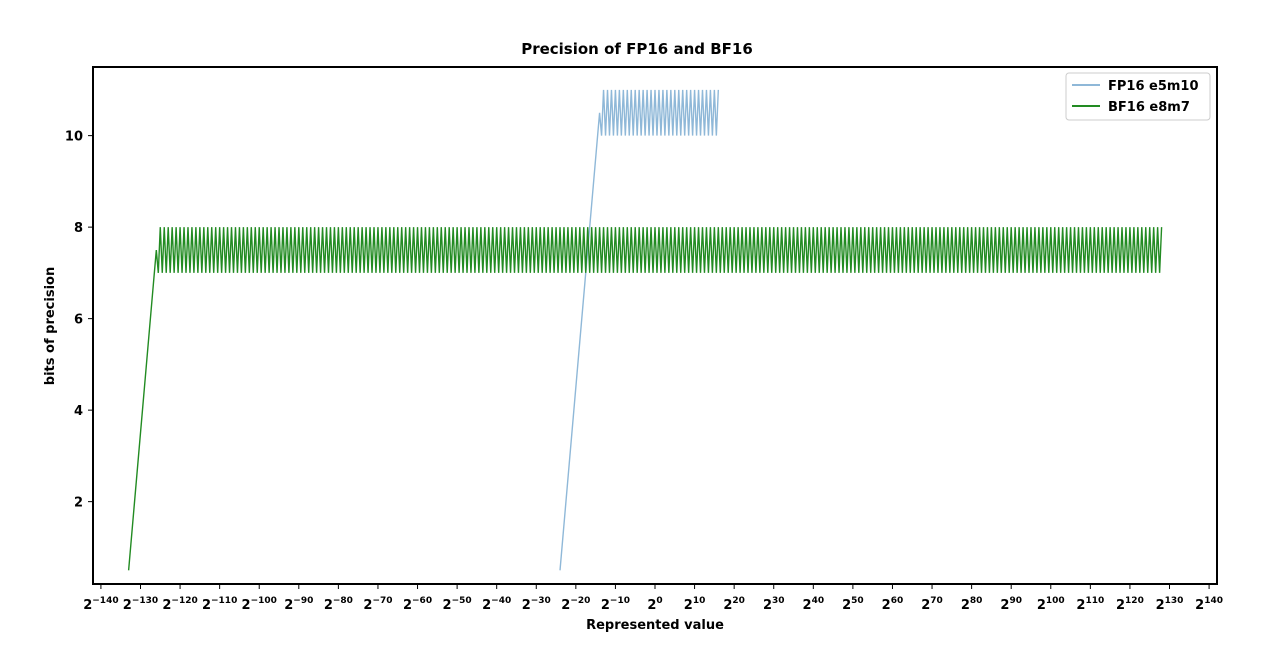 The height and width of the screenshot is (661, 1272). What do you see at coordinates (179, 604) in the screenshot?
I see `x-tick-label: 2−120` at bounding box center [179, 604].